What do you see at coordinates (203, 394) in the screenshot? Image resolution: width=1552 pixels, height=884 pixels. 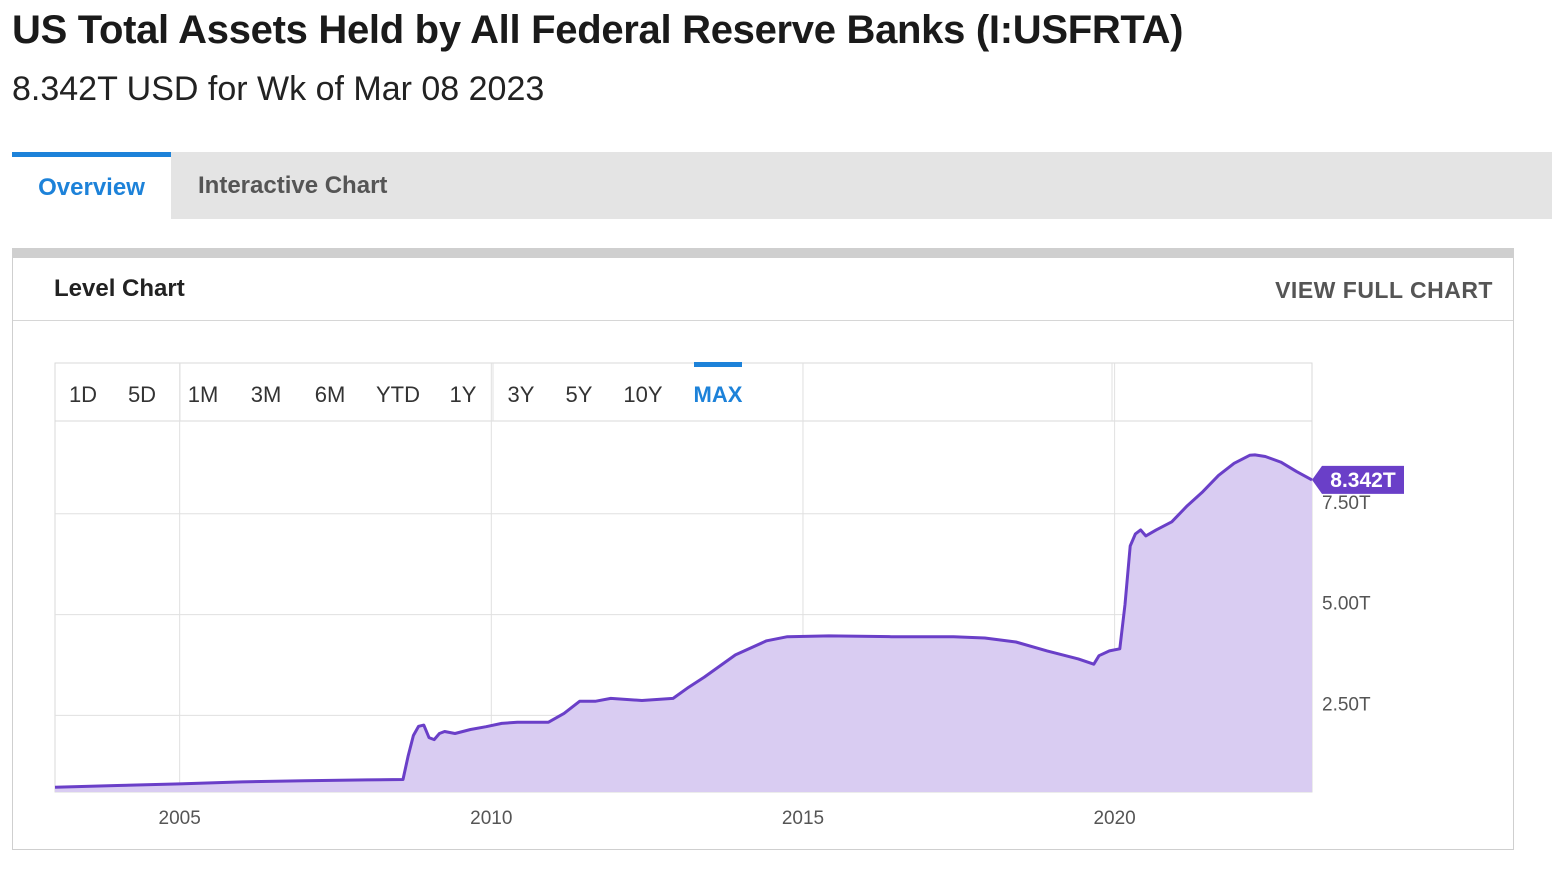 I see `range-1m-button: 1M` at bounding box center [203, 394].